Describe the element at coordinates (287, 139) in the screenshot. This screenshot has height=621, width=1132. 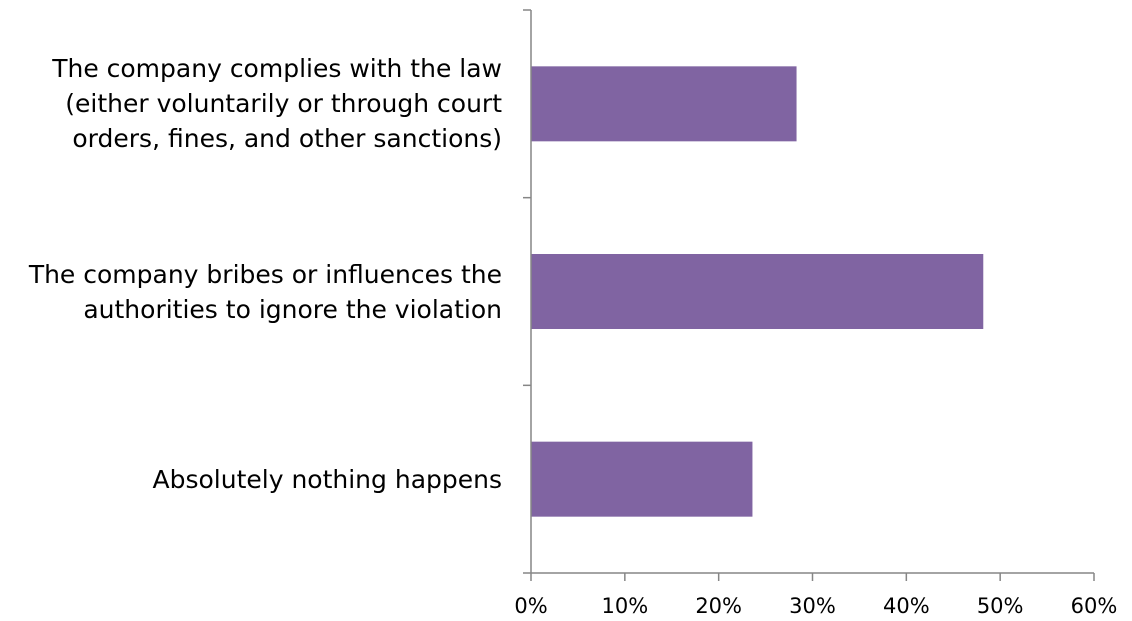
I see `category-label-line: orders, fines, and other sanctions)` at that location.